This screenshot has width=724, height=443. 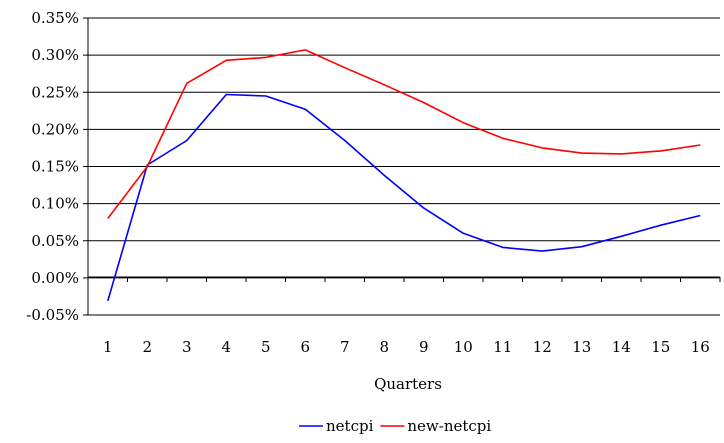 I want to click on y-tick-label: 0.25%, so click(x=55, y=92).